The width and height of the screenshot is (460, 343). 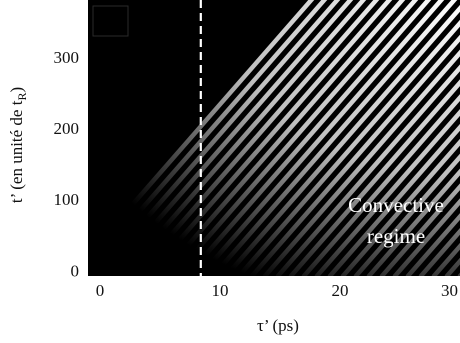 I want to click on y-tick-label: 0, so click(x=75, y=270).